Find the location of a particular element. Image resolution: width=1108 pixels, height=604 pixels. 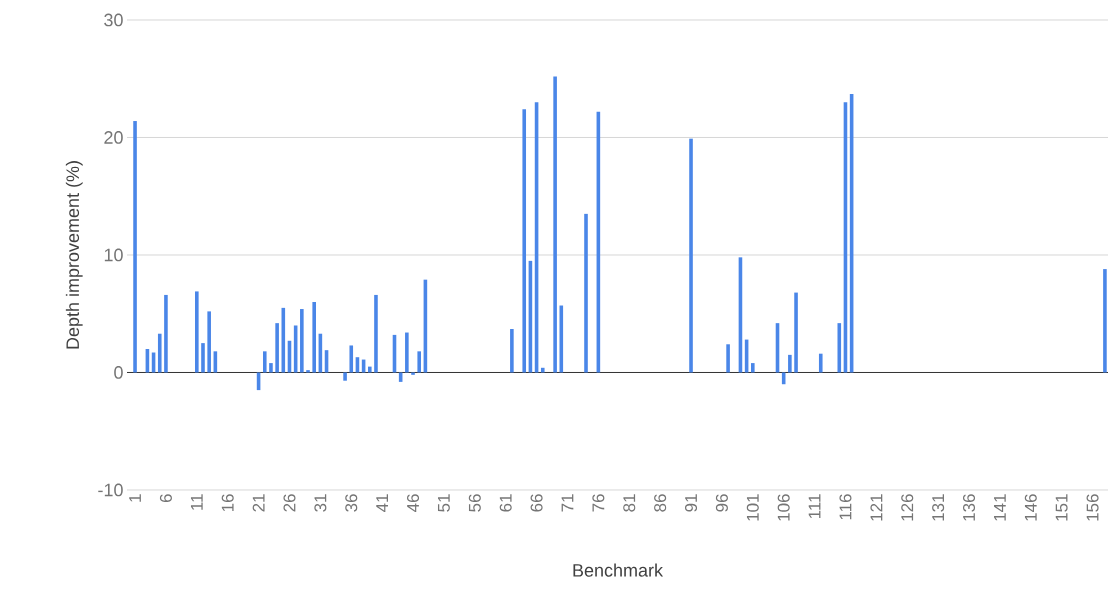

x-tick-label: 6 is located at coordinates (165, 498).